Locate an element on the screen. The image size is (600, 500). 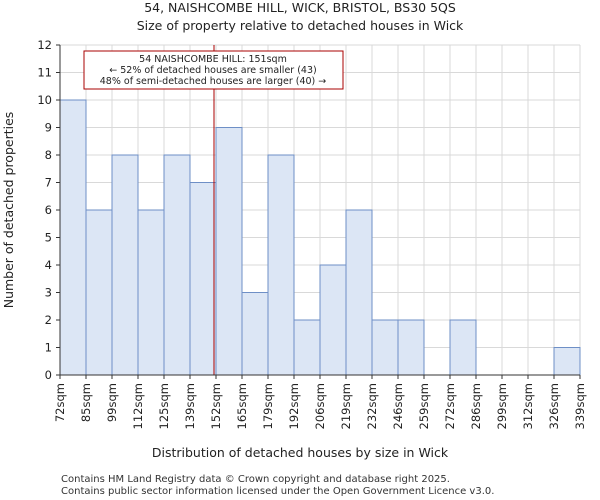
x-tick-label: 219sqm is located at coordinates (346, 406).